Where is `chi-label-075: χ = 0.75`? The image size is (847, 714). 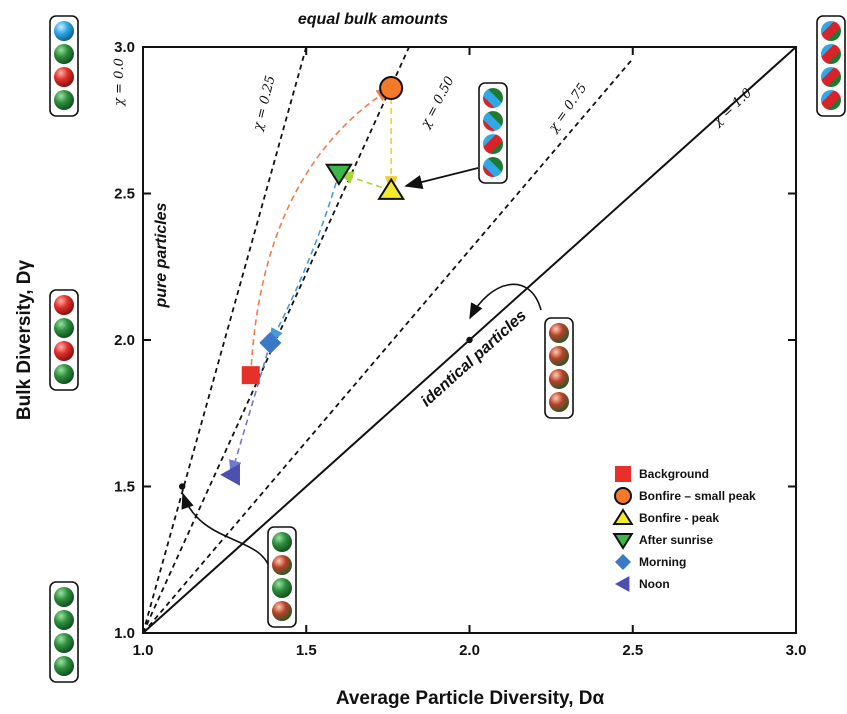
chi-label-075: χ = 0.75 is located at coordinates (567, 108).